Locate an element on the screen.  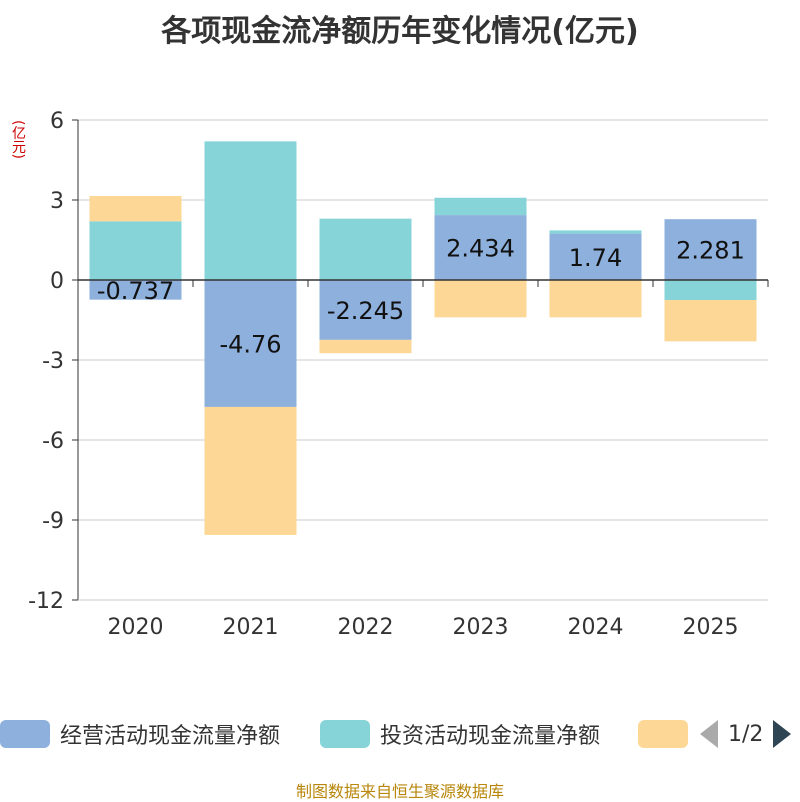
legend-item-investing: 投资活动现金流量净额 is located at coordinates (460, 734).